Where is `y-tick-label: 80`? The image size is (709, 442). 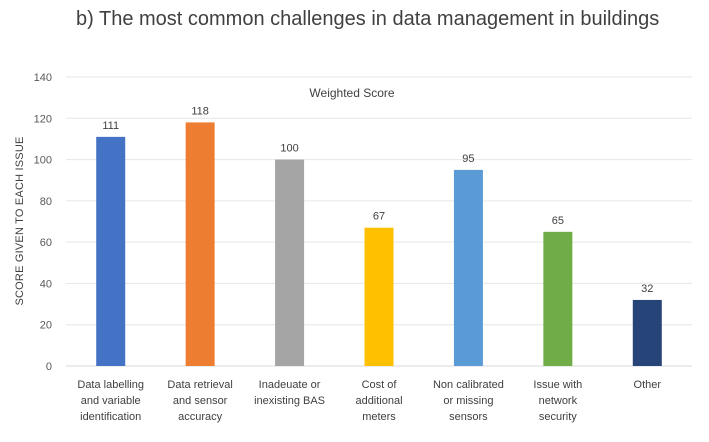 y-tick-label: 80 is located at coordinates (46, 202).